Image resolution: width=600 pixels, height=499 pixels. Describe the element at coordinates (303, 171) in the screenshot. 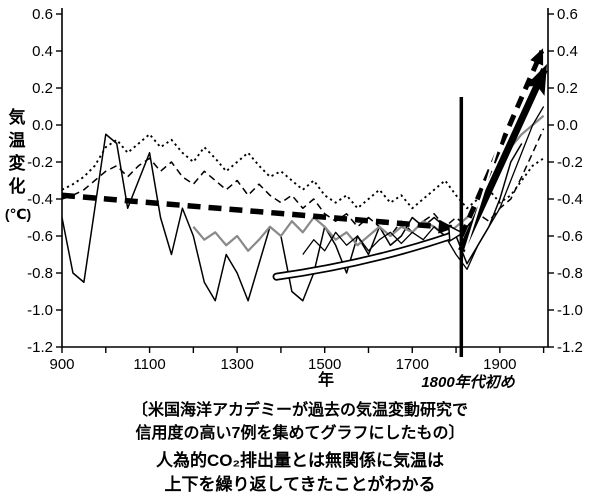

I see `series-reconstruction-2-dotted` at that location.